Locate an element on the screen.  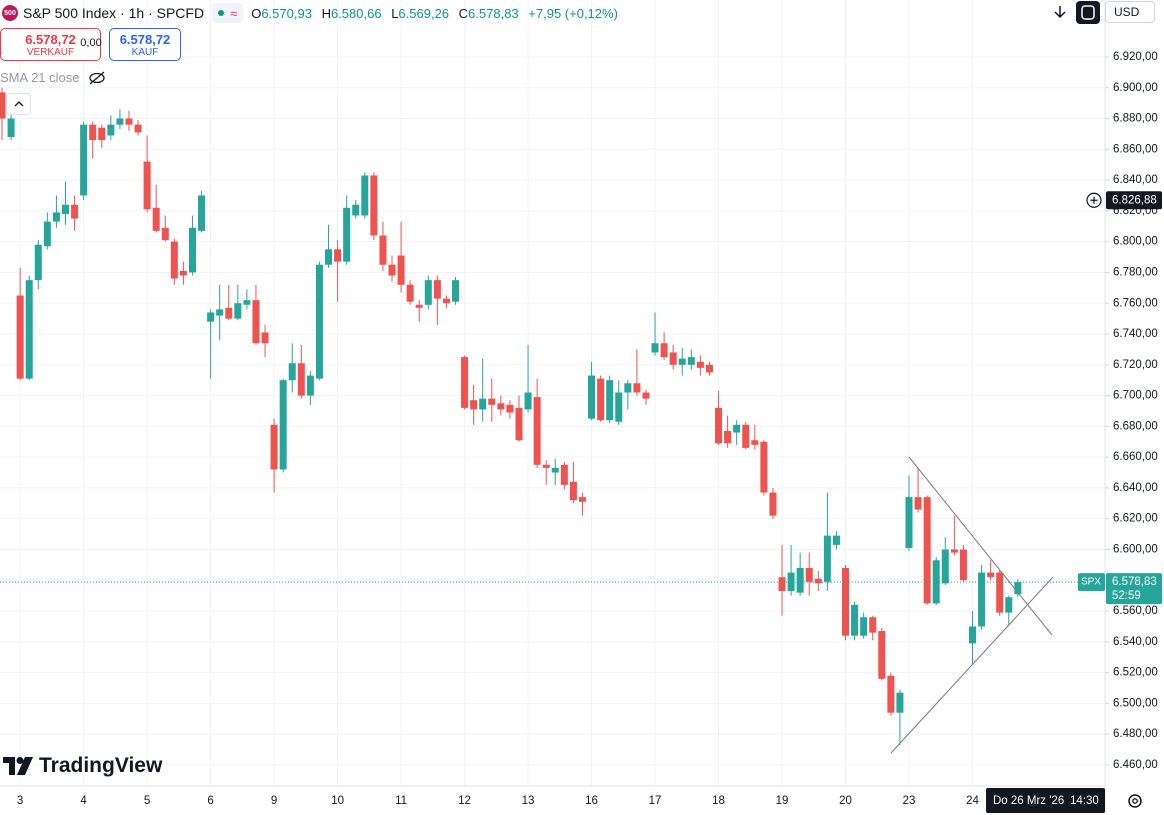
currency-select: USD is located at coordinates (1130, 12).